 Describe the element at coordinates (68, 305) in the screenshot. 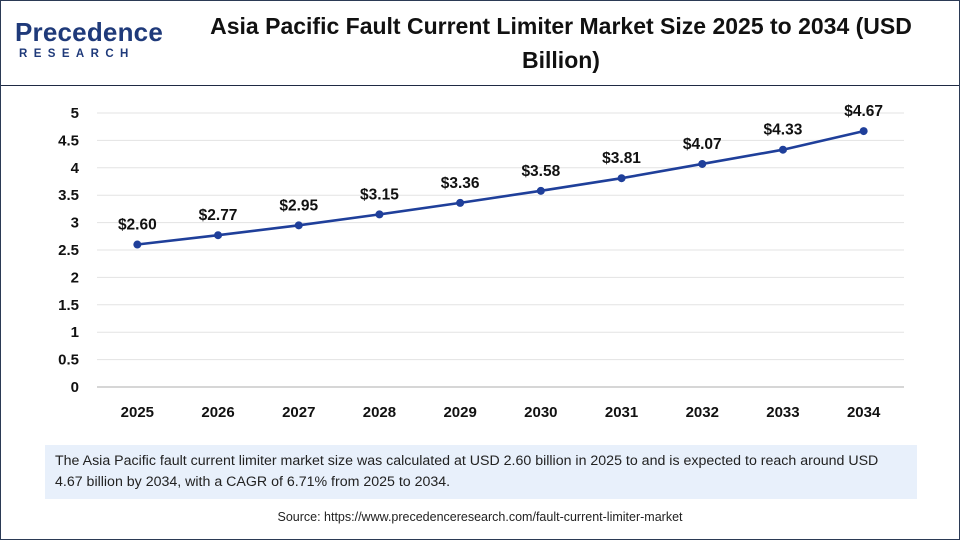

I see `y-tick-label: 1.5` at that location.